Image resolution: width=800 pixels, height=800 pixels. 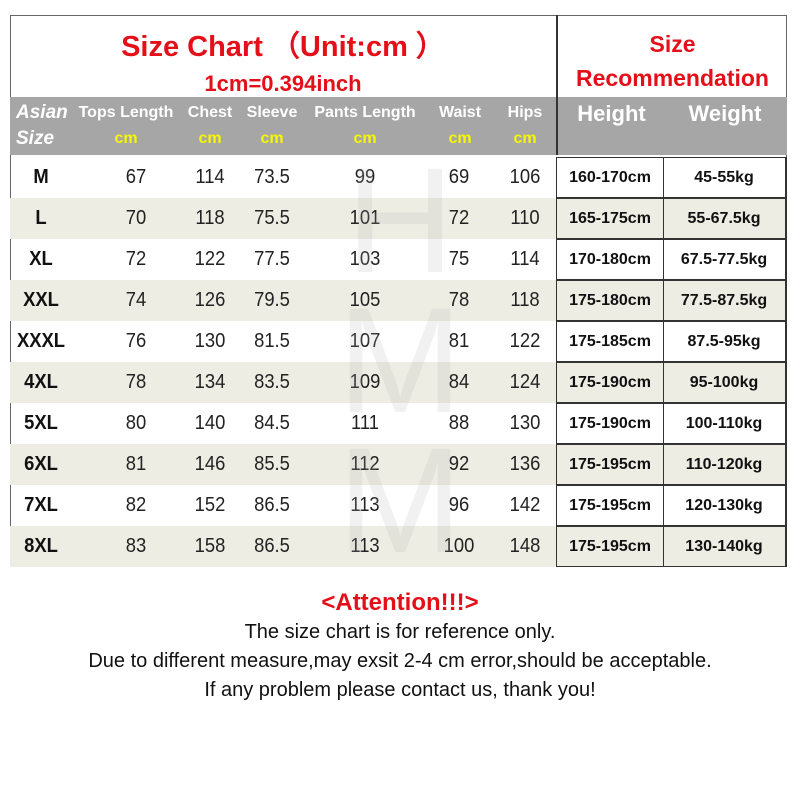 I want to click on cell-hips: 130, so click(x=525, y=423).